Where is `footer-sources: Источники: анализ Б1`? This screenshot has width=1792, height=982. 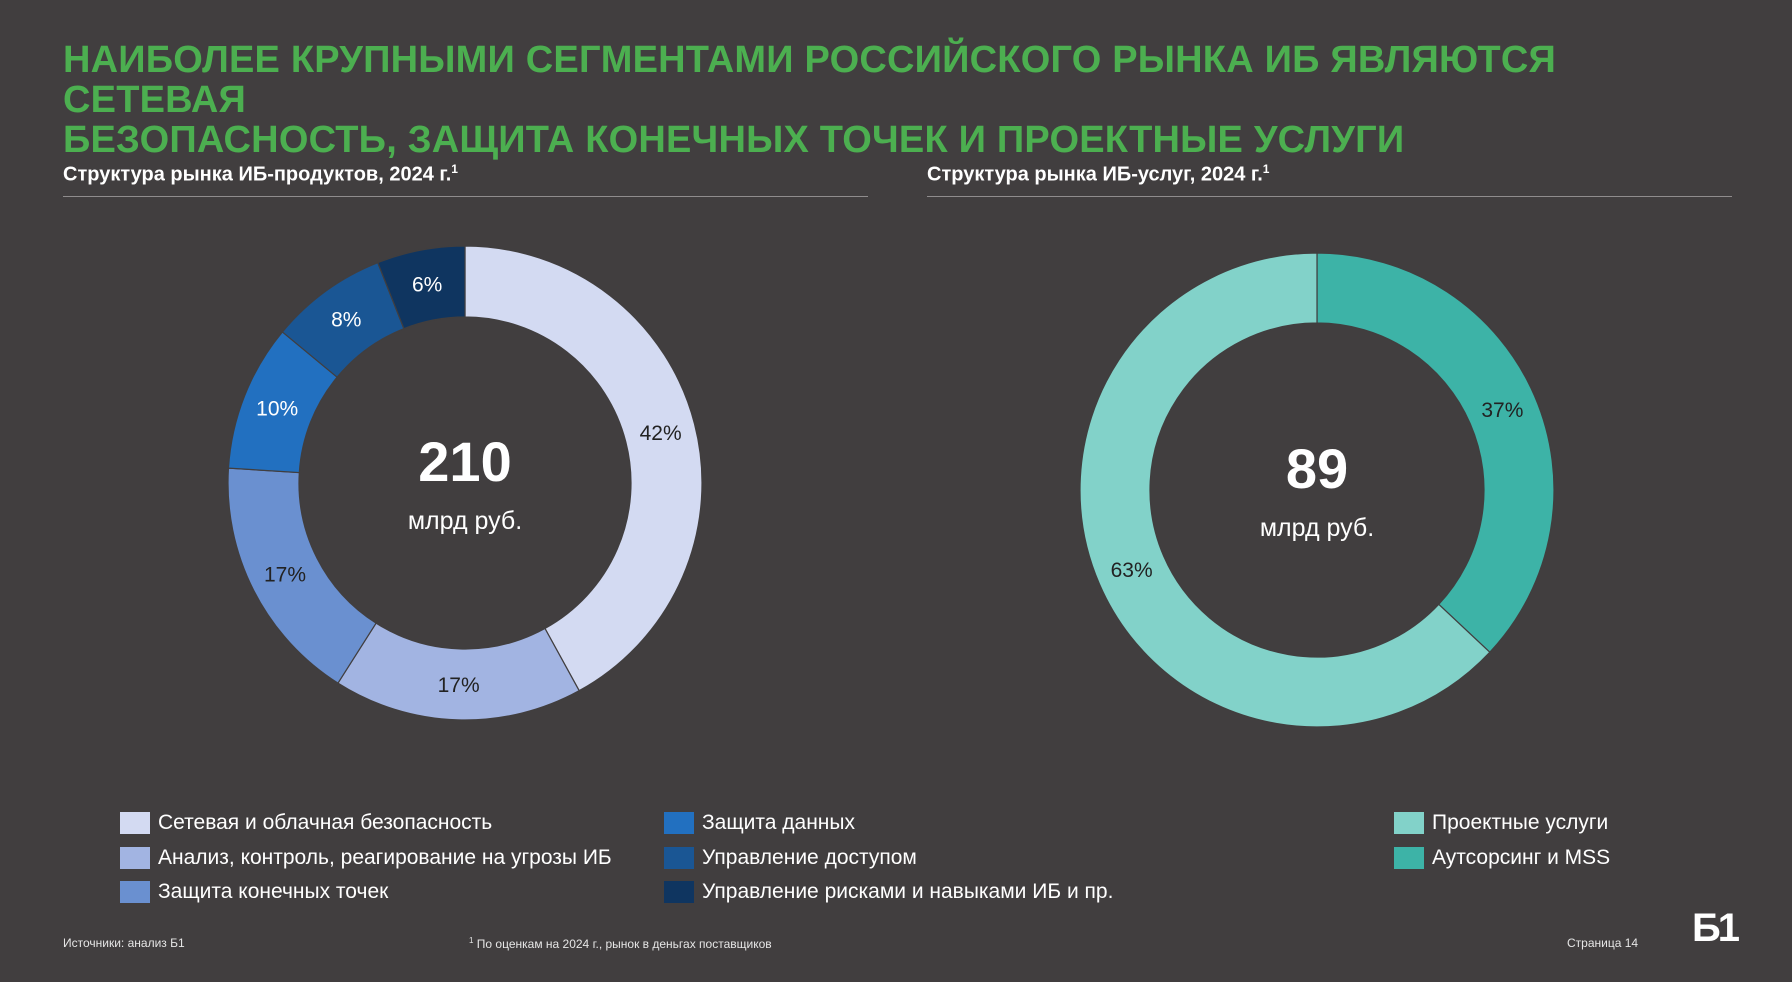 footer-sources: Источники: анализ Б1 is located at coordinates (124, 943).